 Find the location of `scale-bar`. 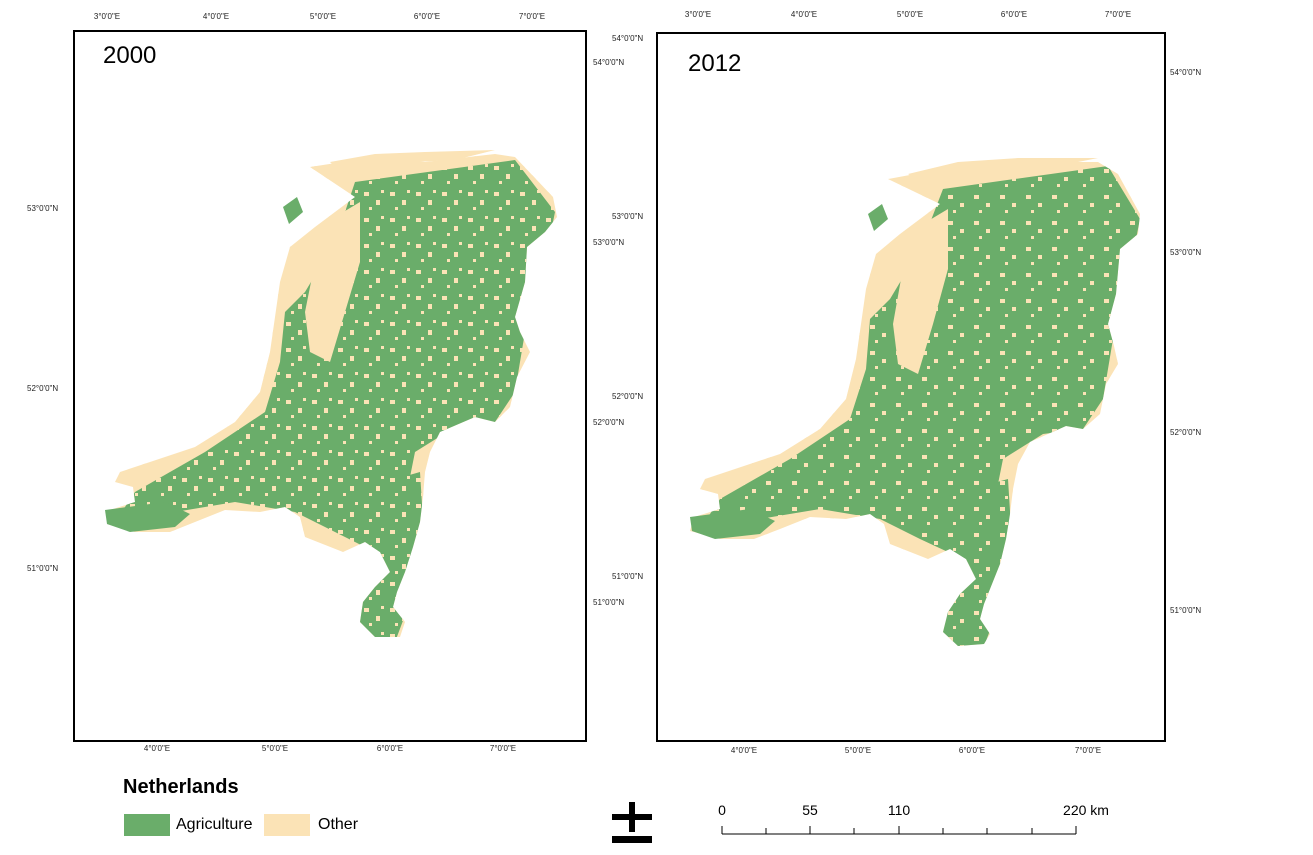

scale-bar is located at coordinates (899, 830).